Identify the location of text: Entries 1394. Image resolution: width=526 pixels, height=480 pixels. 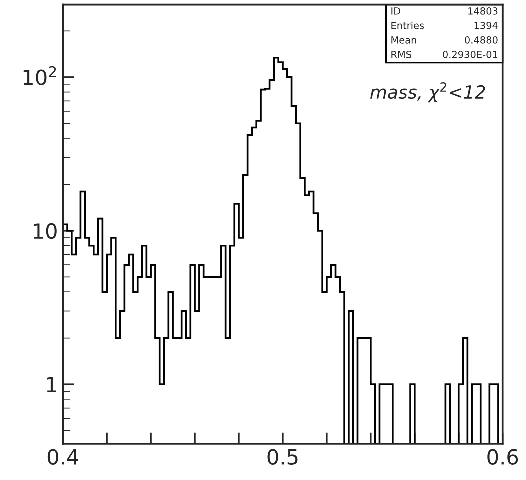
(445, 26).